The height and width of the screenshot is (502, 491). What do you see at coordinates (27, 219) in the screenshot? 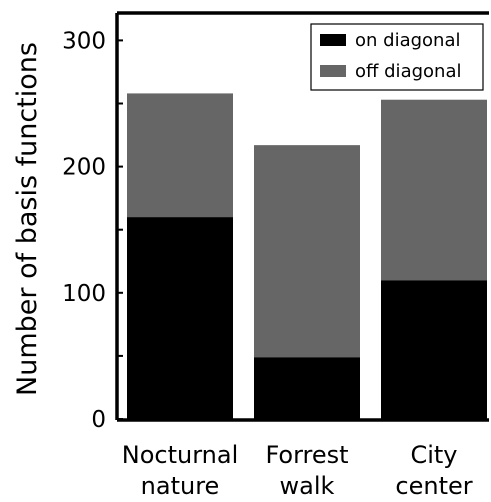
I see `y-axis-label: Number of basis functions` at bounding box center [27, 219].